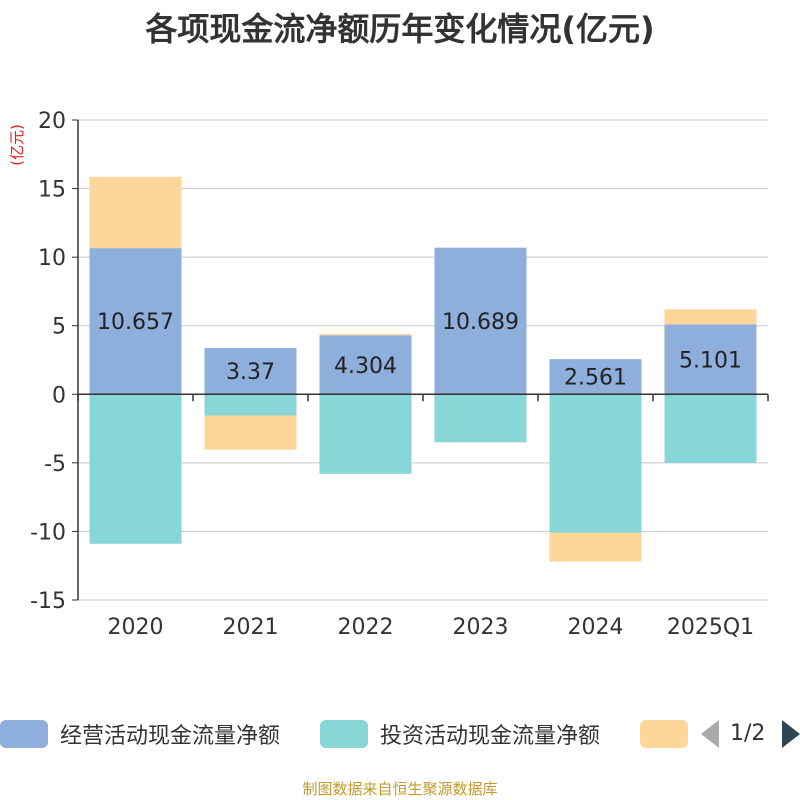  I want to click on data-label-operating-2022: 4.304, so click(365, 366).